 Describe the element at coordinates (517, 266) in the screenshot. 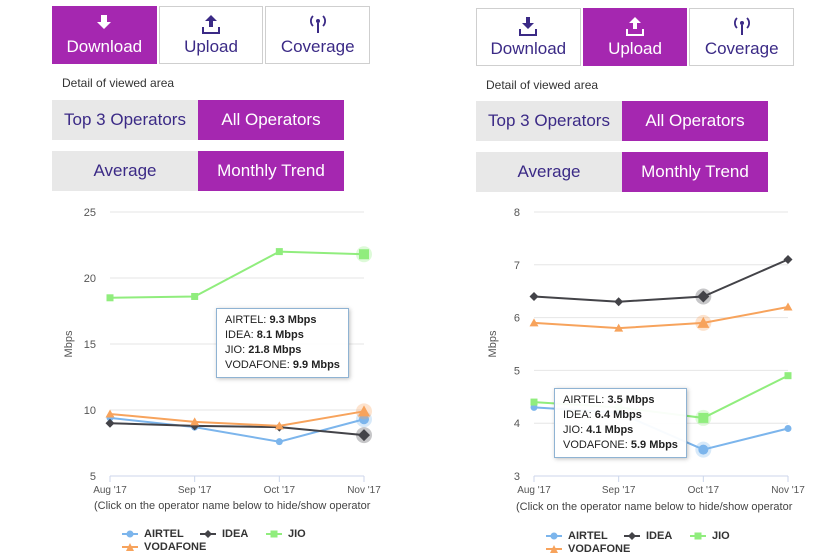

I see `y-tick-label: 7` at that location.